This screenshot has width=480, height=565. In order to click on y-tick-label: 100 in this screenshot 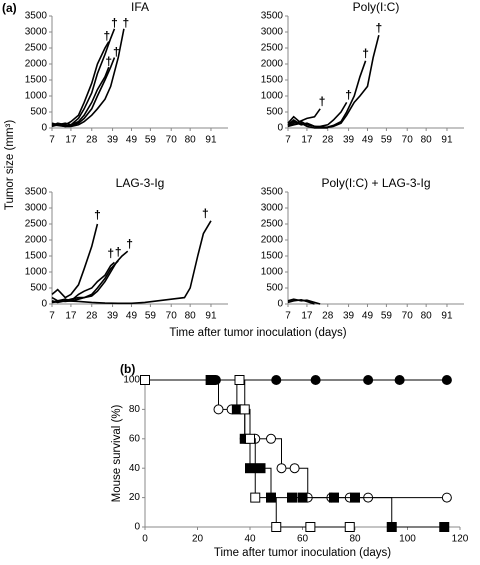, I will do `click(131, 380)`.